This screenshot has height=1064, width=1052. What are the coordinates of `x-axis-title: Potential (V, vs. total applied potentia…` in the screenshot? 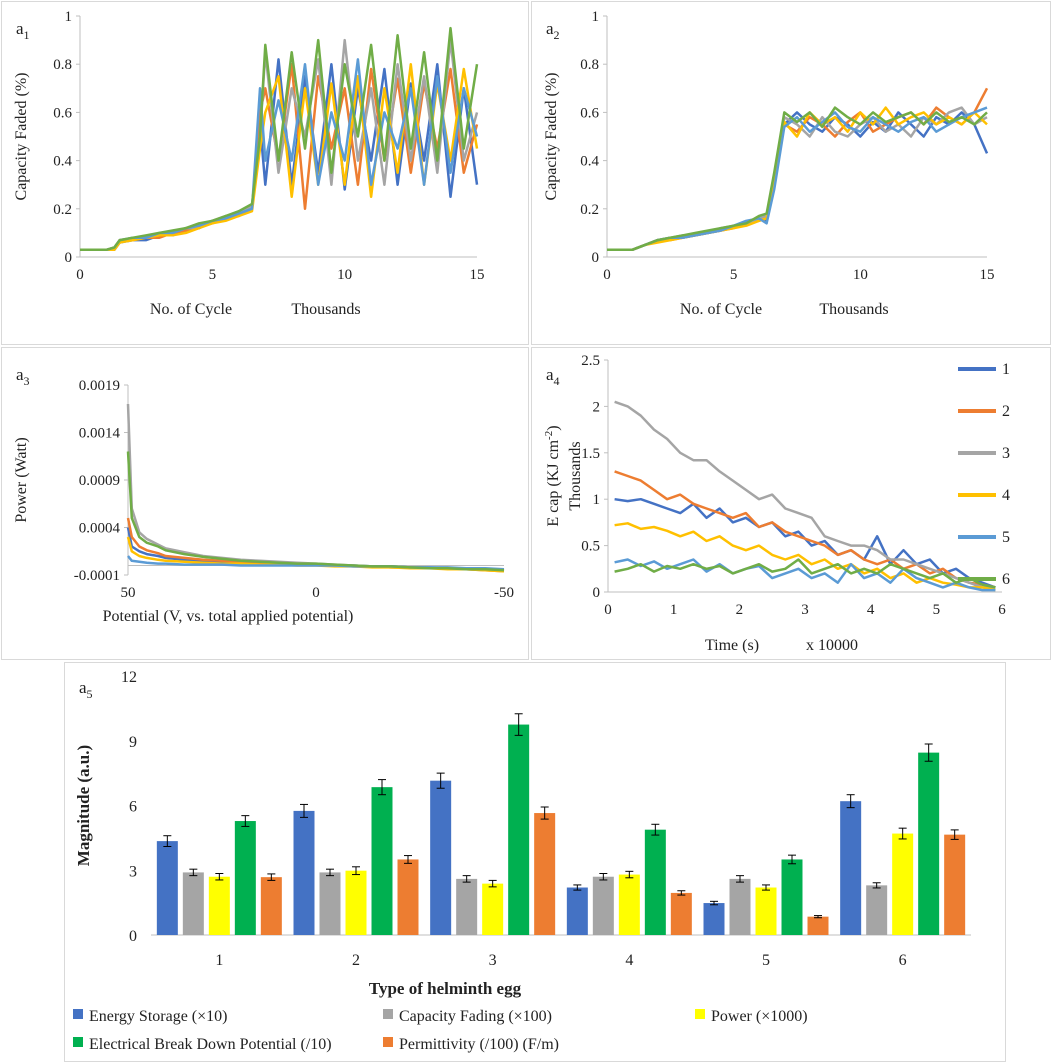 It's located at (228, 616).